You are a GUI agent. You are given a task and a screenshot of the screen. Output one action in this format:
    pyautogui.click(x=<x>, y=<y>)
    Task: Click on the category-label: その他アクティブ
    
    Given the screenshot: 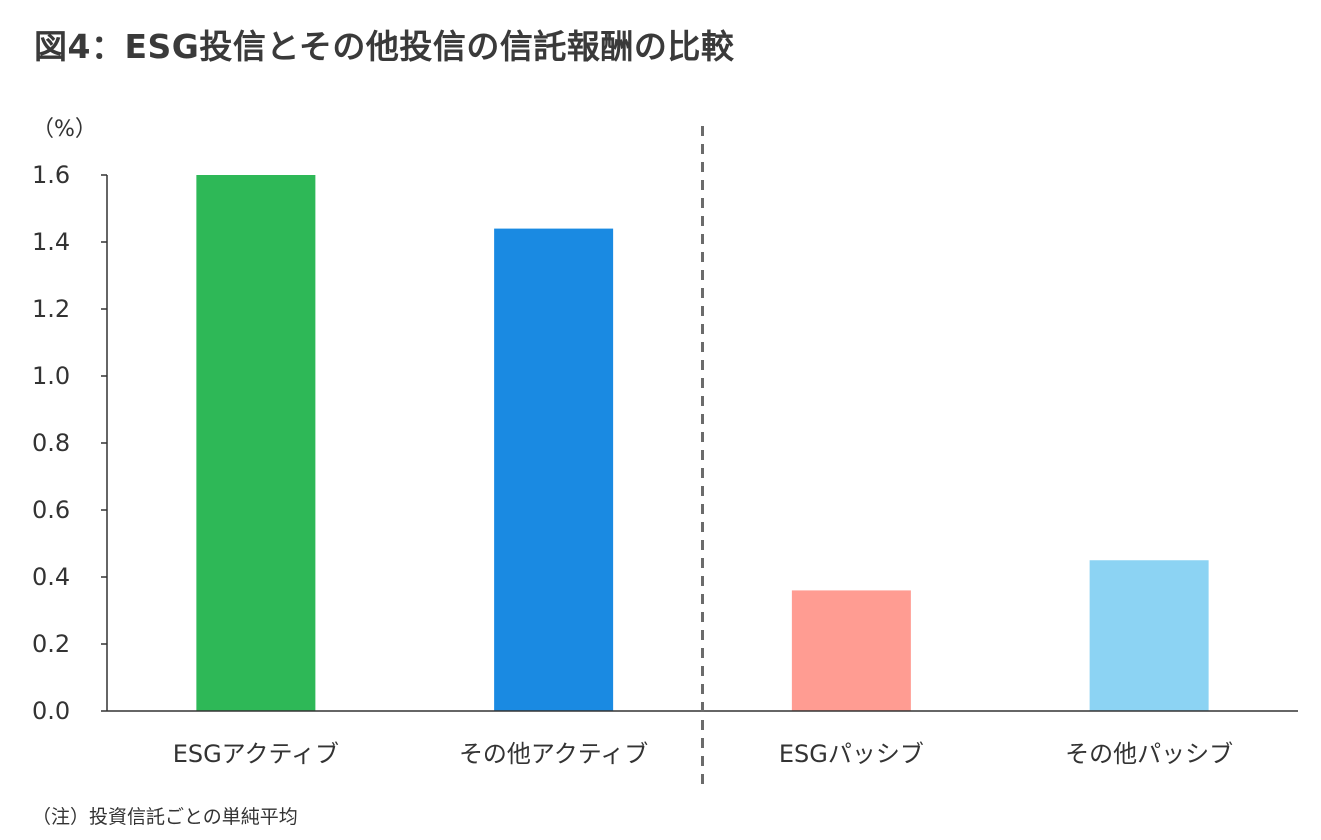 What is the action you would take?
    pyautogui.click(x=553, y=754)
    